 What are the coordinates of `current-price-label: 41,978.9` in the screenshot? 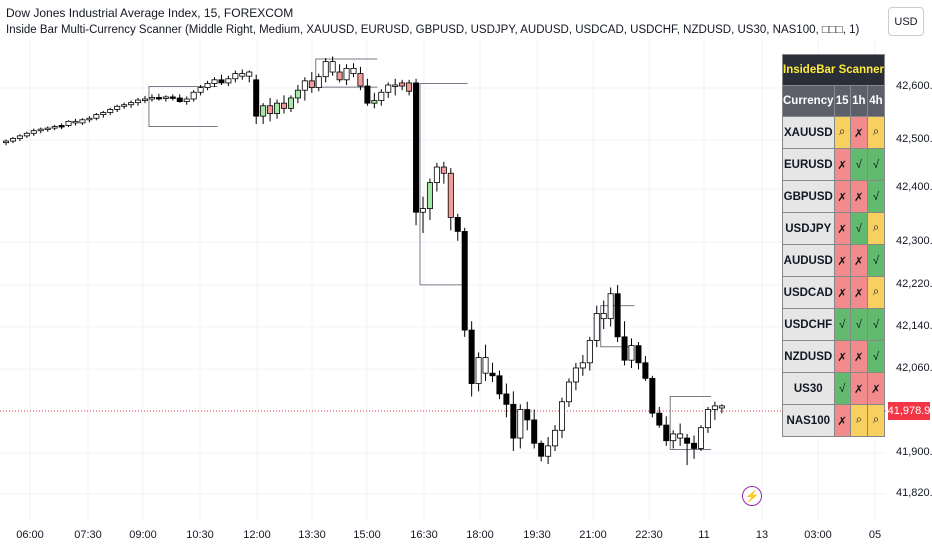 It's located at (909, 411).